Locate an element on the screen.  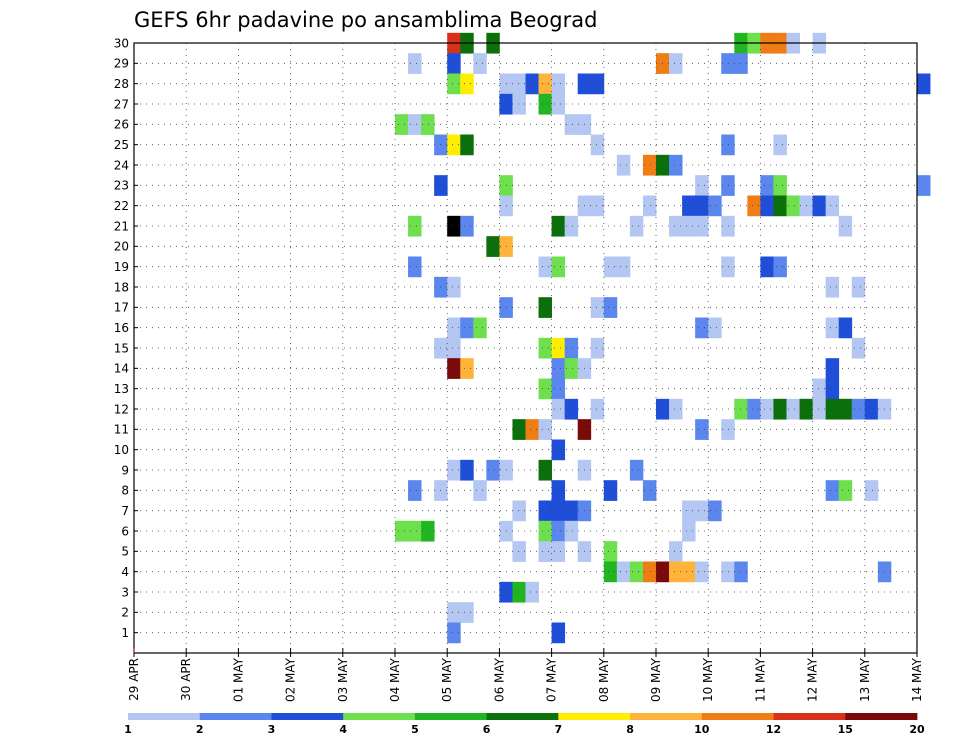
x-tick-label: 10 MAY is located at coordinates (708, 679).